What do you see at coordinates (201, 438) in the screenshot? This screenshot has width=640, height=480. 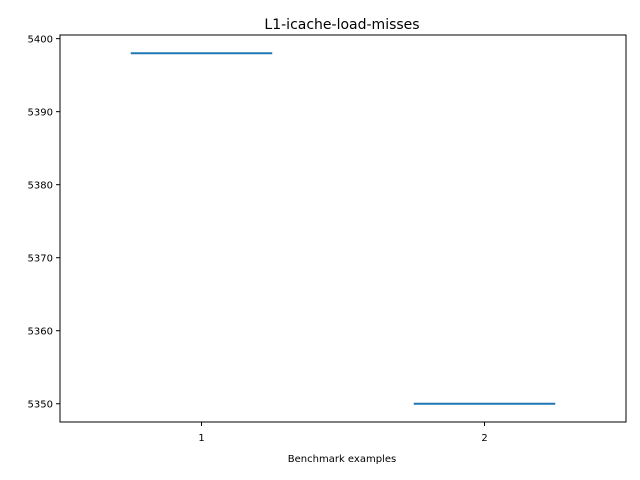 I see `x-tick-label: 1` at bounding box center [201, 438].